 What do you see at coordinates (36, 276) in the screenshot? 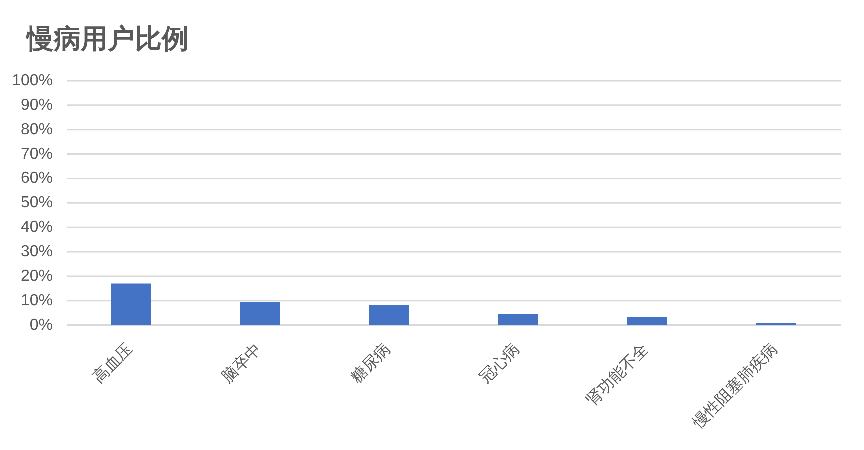
I see `y-tick-label: 20%` at bounding box center [36, 276].